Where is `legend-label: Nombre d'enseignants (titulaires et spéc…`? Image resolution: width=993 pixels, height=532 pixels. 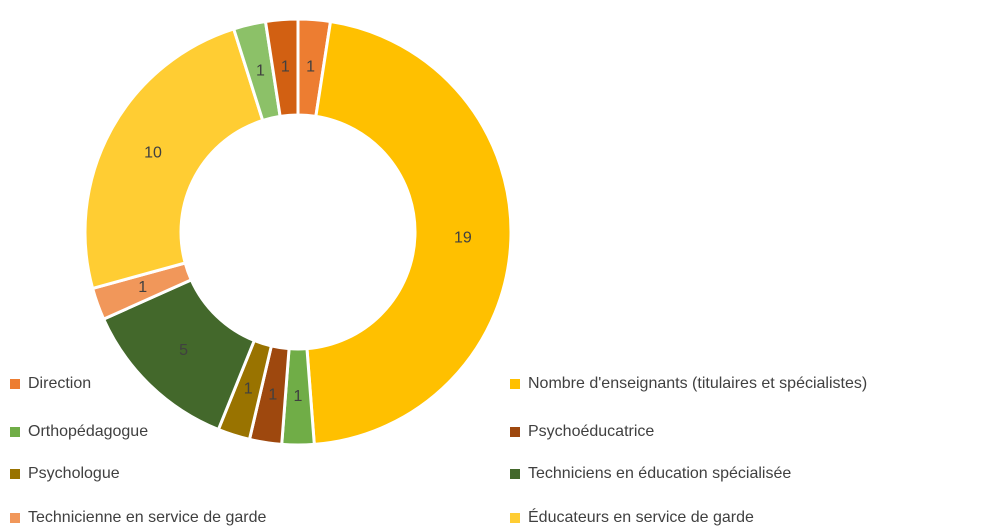
legend-label: Nombre d'enseignants (titulaires et spéc… is located at coordinates (697, 383).